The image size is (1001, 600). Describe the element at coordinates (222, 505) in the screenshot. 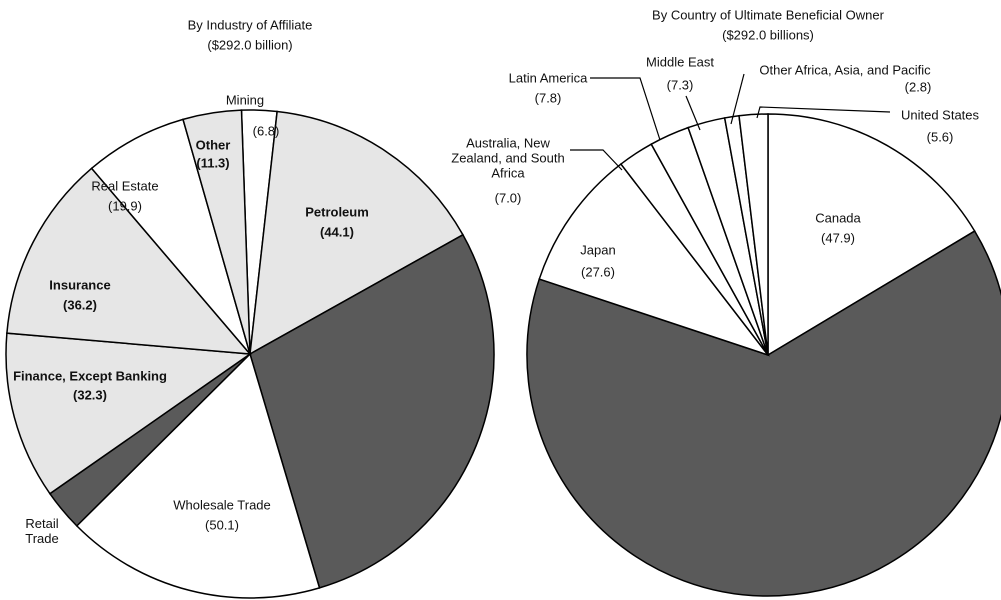

I see `slice-label: Wholesale Trade` at that location.